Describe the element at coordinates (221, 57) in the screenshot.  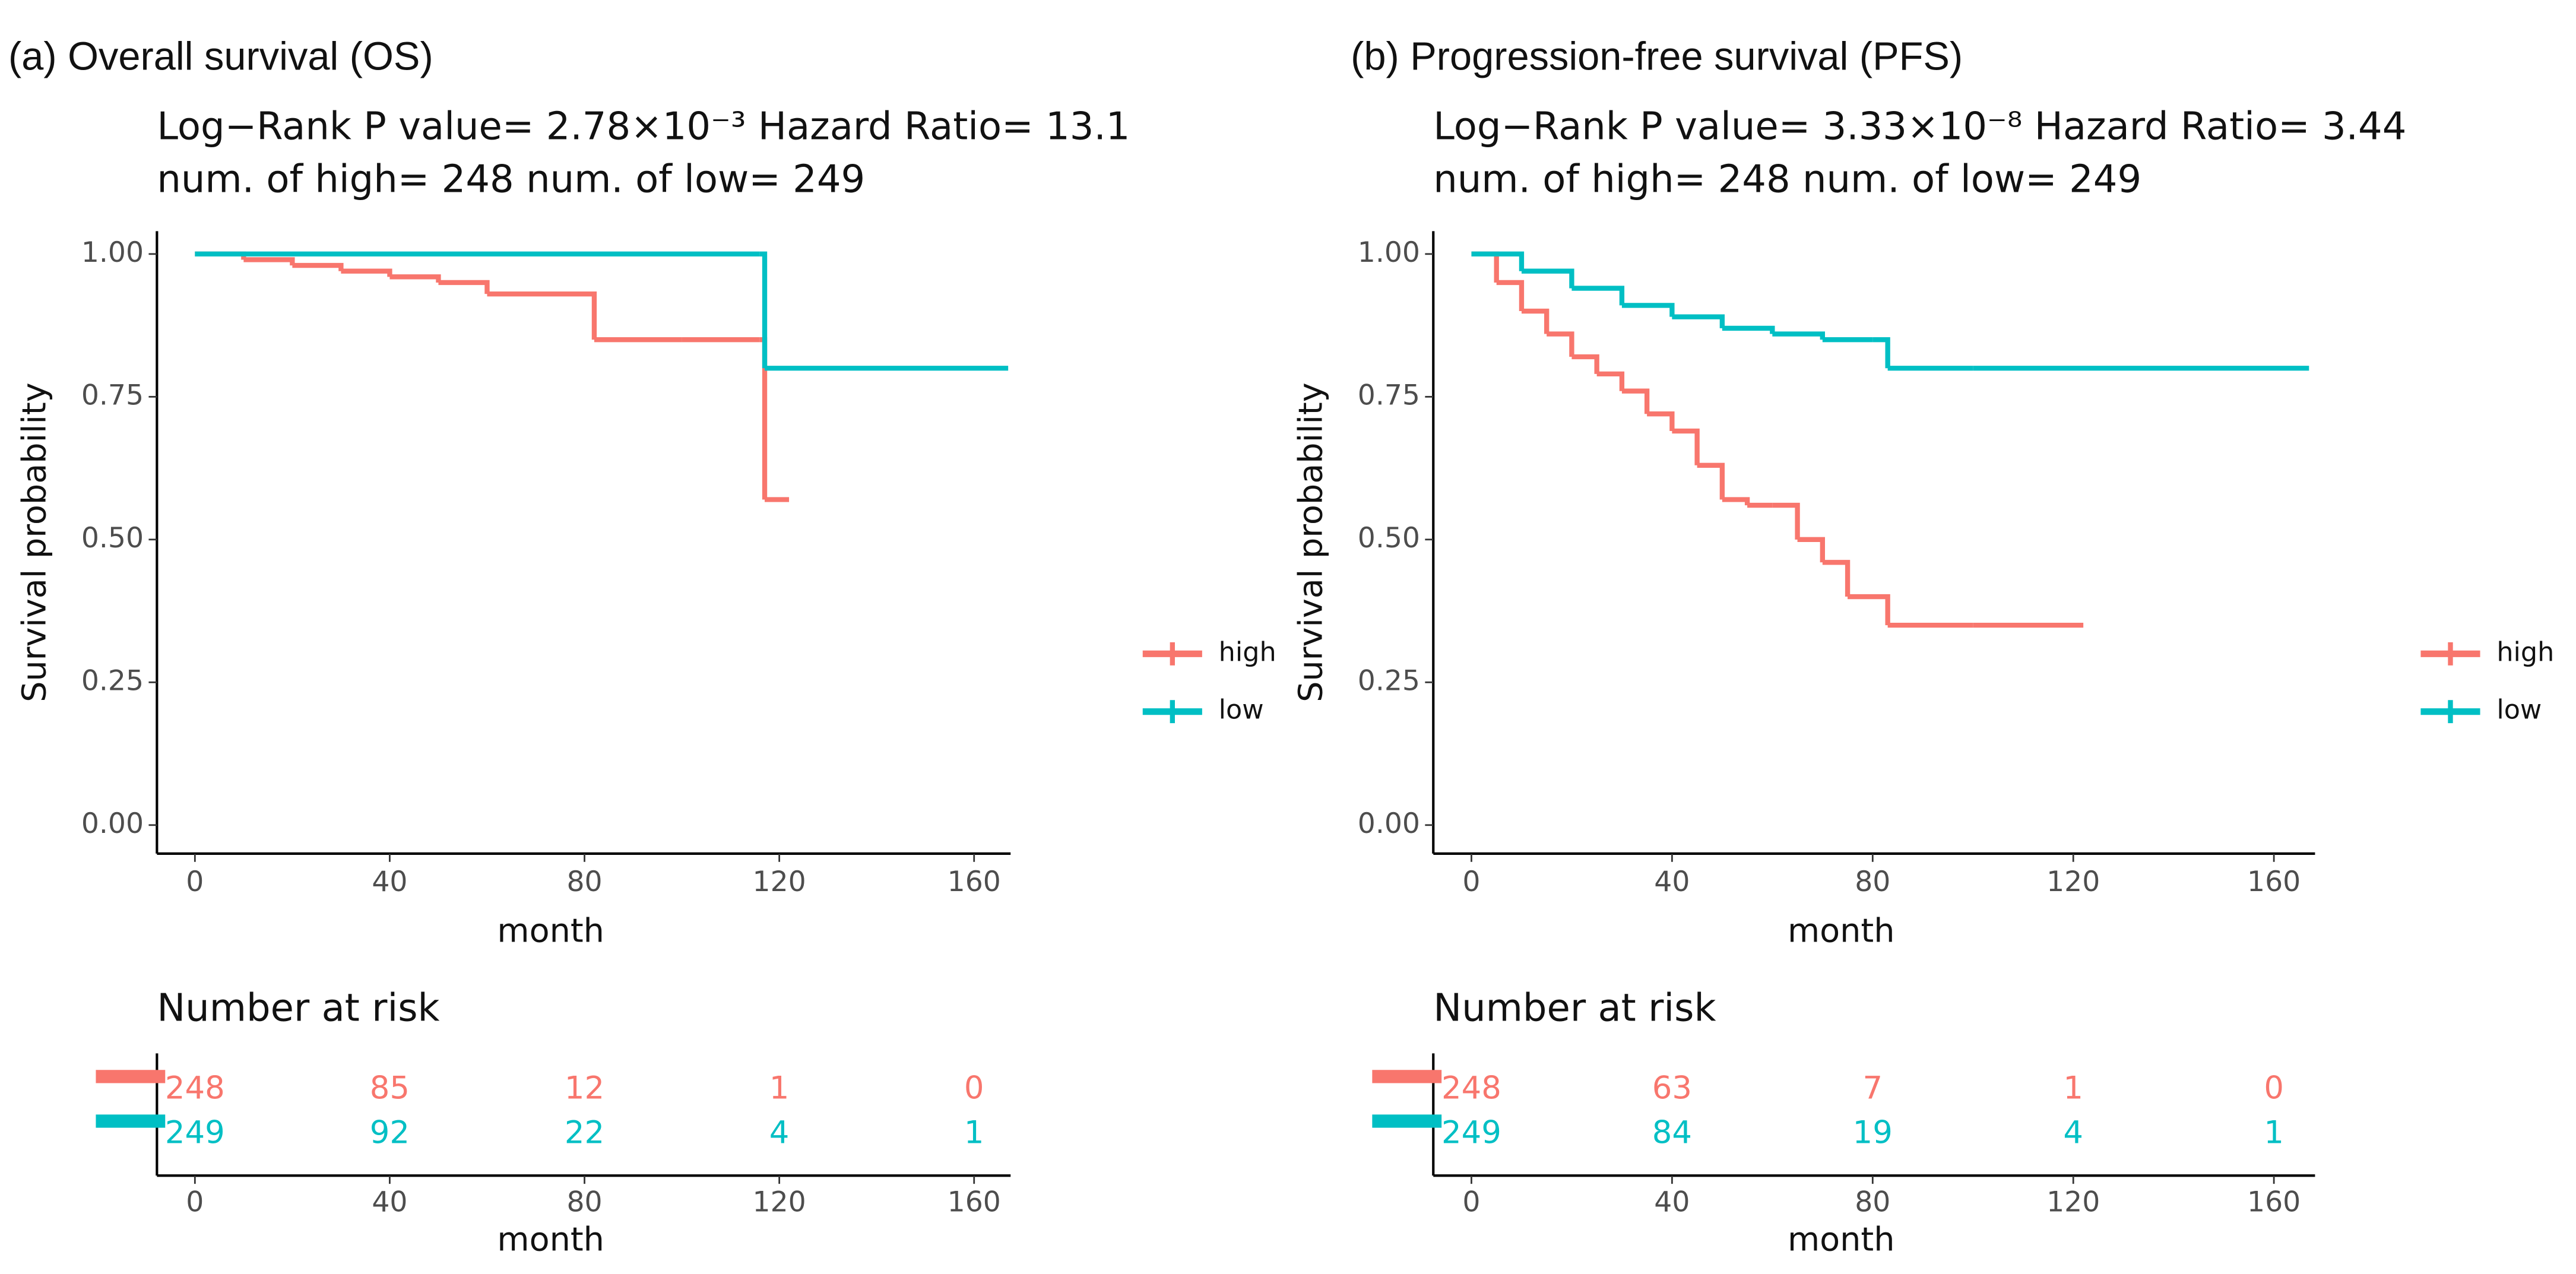
I see `panel-title: (a) Overall survival (OS)` at that location.